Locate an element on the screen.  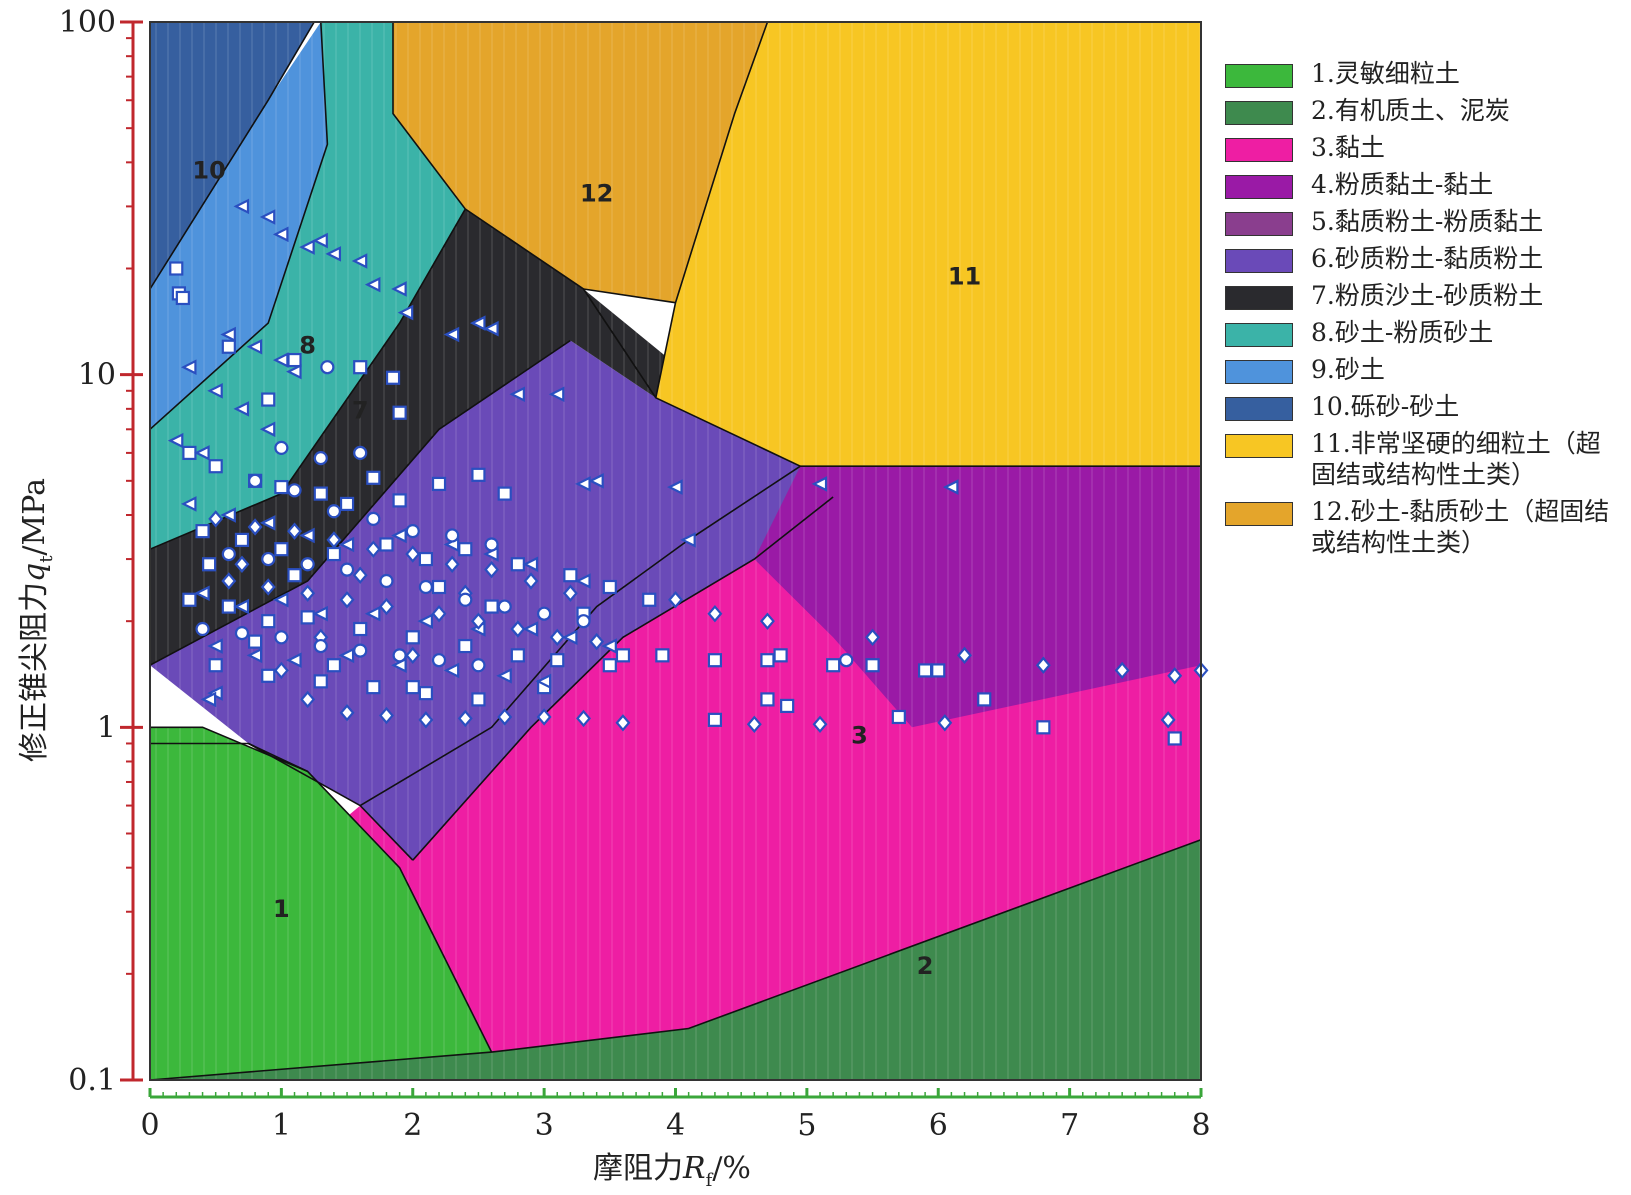
legend-item: 1.灵敏细粒土 is located at coordinates (1425, 73).